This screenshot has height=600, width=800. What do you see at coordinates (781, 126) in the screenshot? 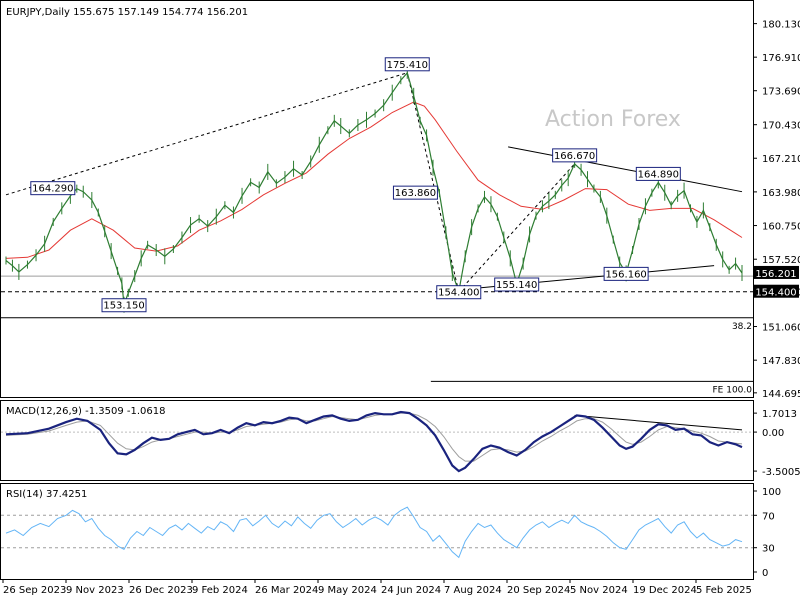
I see `price-y-tick-label: 170.430` at bounding box center [781, 126].